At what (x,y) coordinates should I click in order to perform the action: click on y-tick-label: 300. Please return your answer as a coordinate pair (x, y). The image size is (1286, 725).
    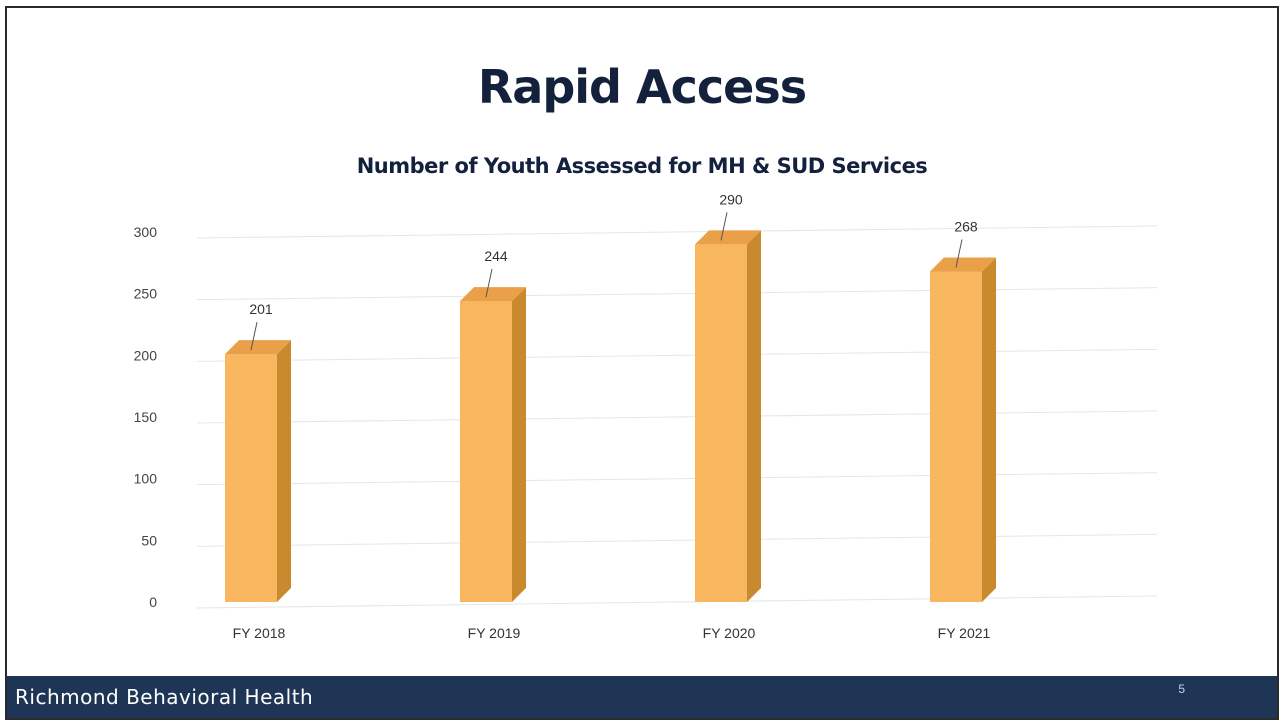
    Looking at the image, I should click on (146, 232).